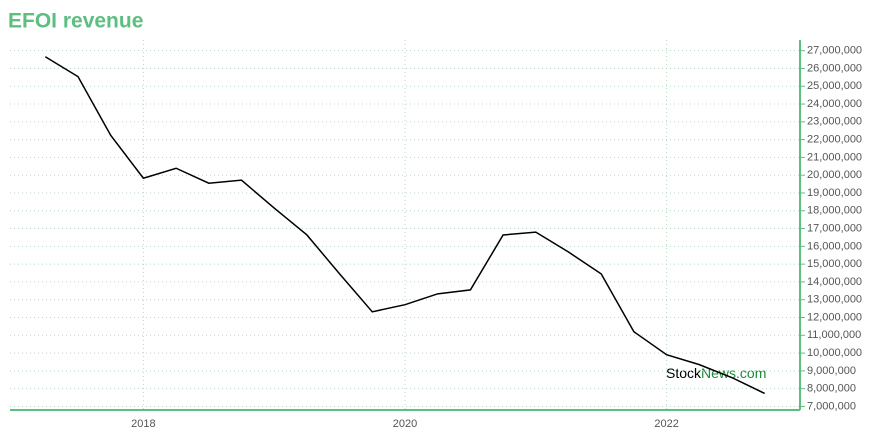  I want to click on y-tick-label: 14,000,000, so click(834, 282).